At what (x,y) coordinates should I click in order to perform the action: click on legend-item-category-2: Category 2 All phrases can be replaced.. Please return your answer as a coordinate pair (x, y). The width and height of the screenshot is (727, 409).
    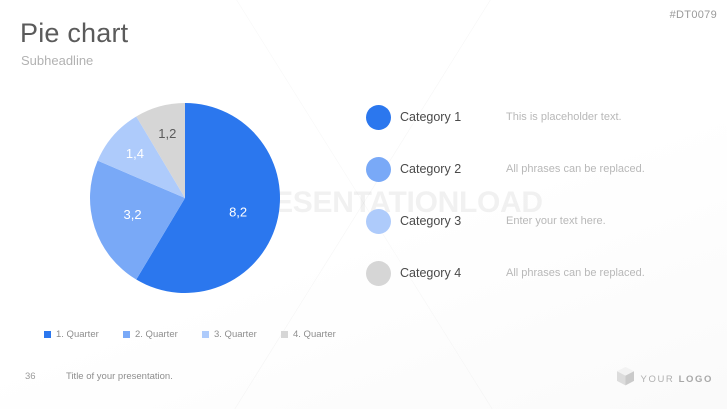
    Looking at the image, I should click on (541, 178).